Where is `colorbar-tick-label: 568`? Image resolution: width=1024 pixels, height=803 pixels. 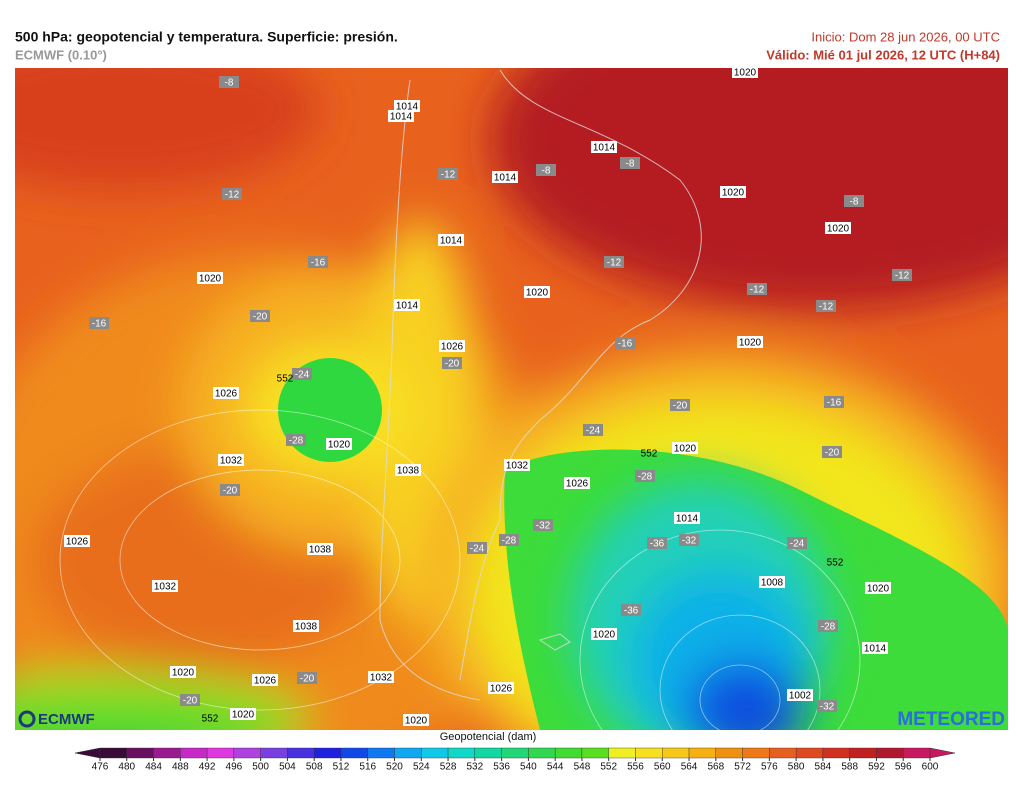 colorbar-tick-label: 568 is located at coordinates (715, 767).